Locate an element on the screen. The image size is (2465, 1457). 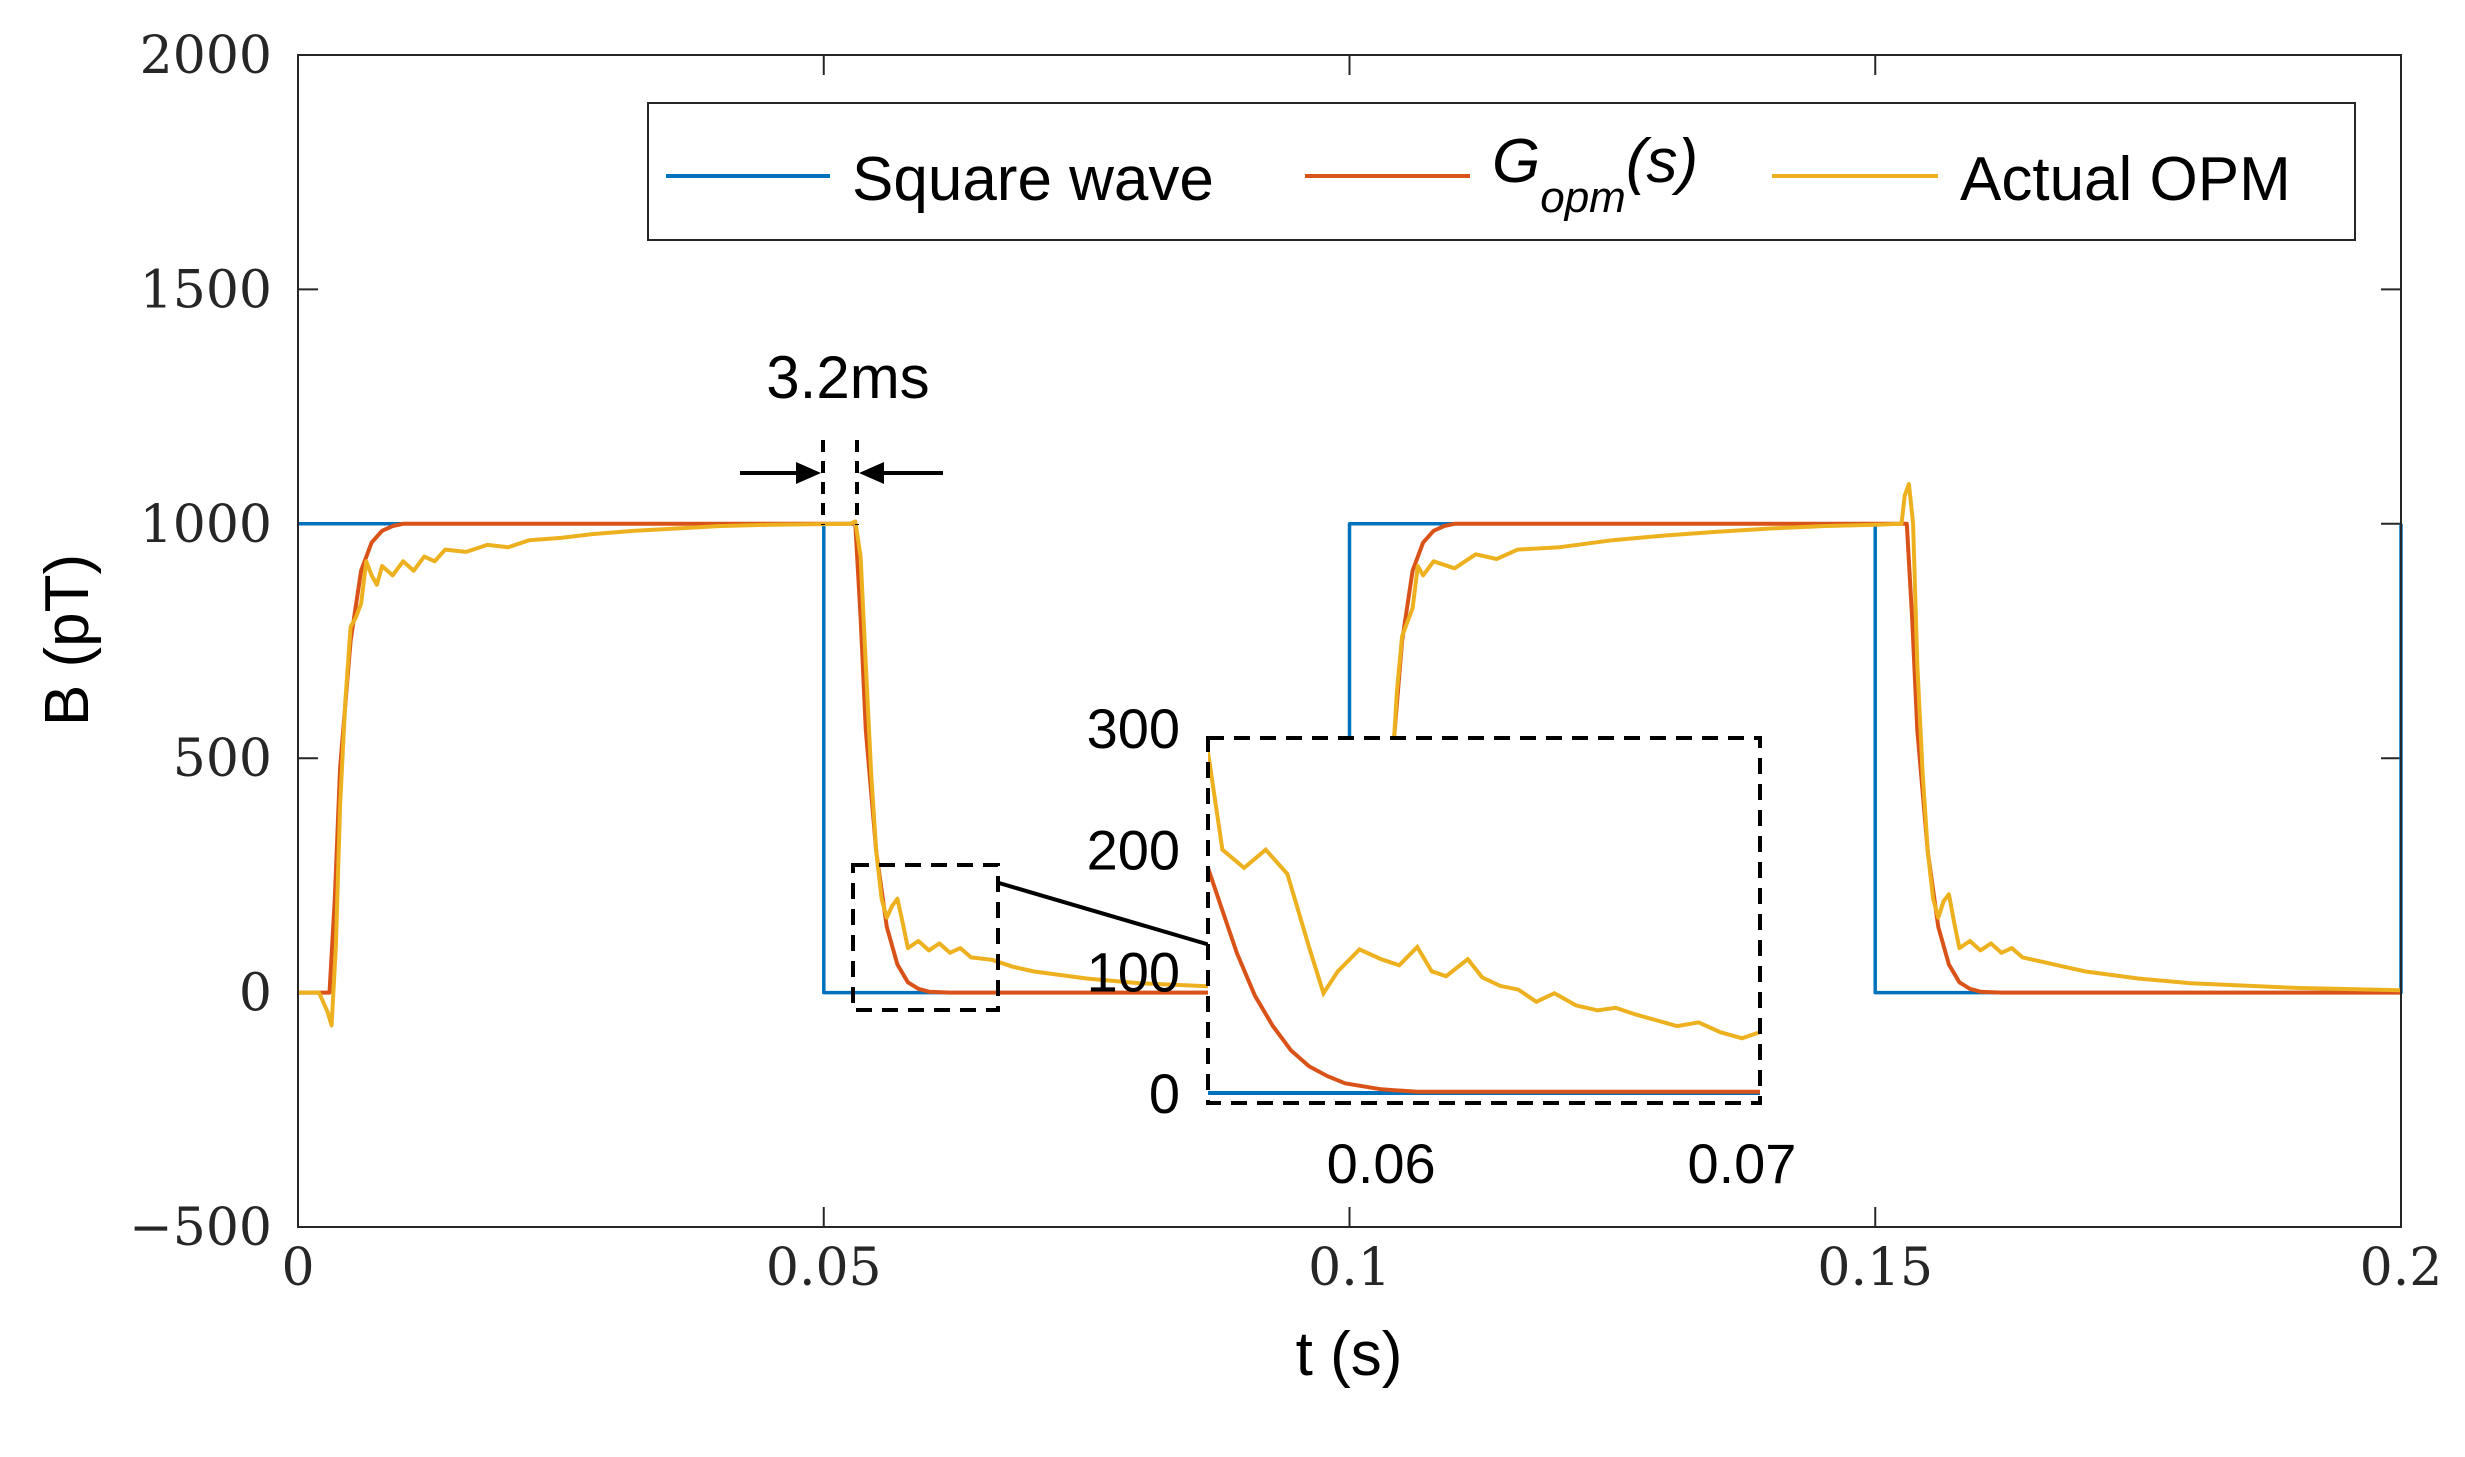
legend-box is located at coordinates (1501, 171).